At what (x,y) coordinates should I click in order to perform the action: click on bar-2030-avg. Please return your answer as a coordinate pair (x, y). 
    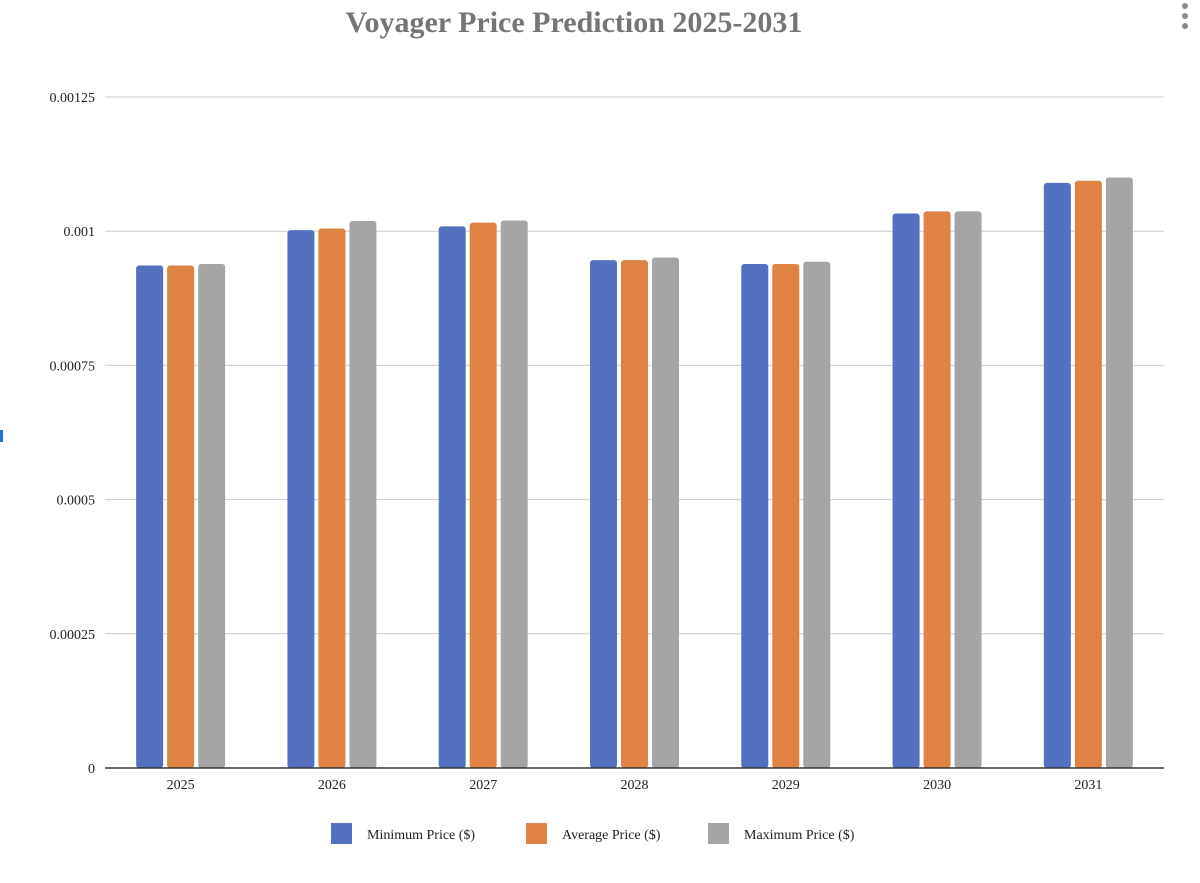
    Looking at the image, I should click on (937, 490).